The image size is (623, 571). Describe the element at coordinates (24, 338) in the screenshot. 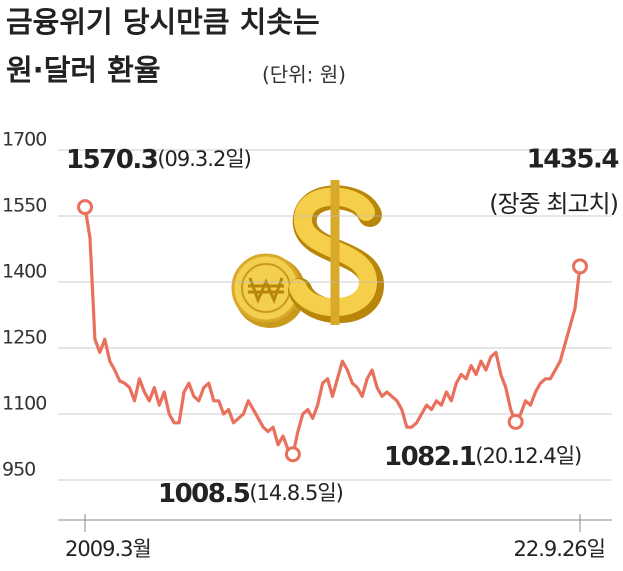

I see `y-tick-label: 1250` at that location.